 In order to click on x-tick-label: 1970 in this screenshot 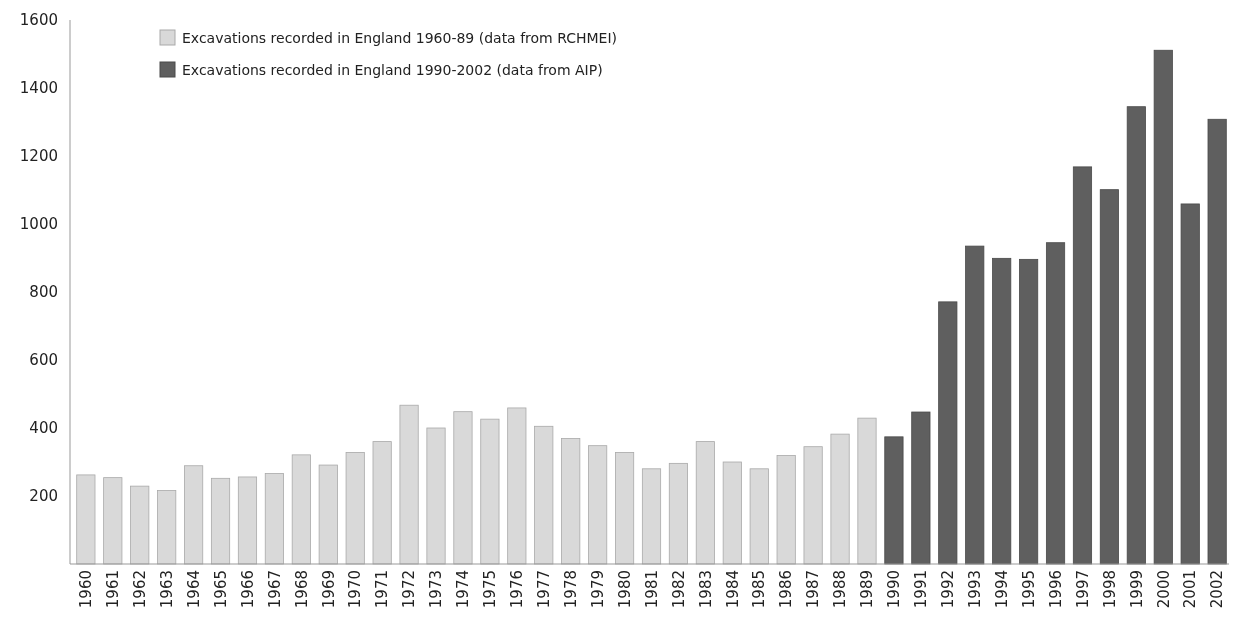, I will do `click(355, 589)`.